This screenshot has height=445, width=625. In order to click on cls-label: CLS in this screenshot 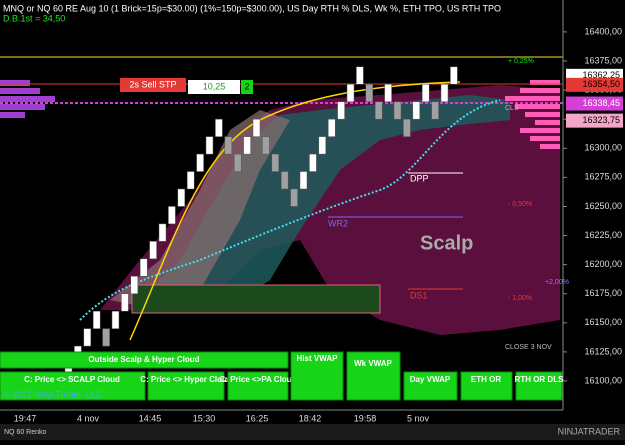, I will do `click(512, 108)`.